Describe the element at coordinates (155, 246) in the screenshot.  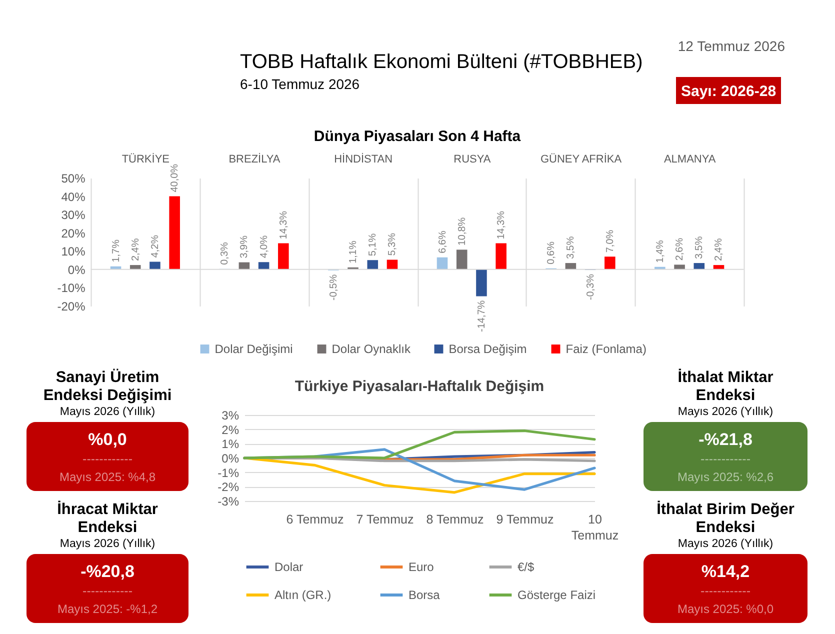
I see `data-label: 4,2%` at that location.